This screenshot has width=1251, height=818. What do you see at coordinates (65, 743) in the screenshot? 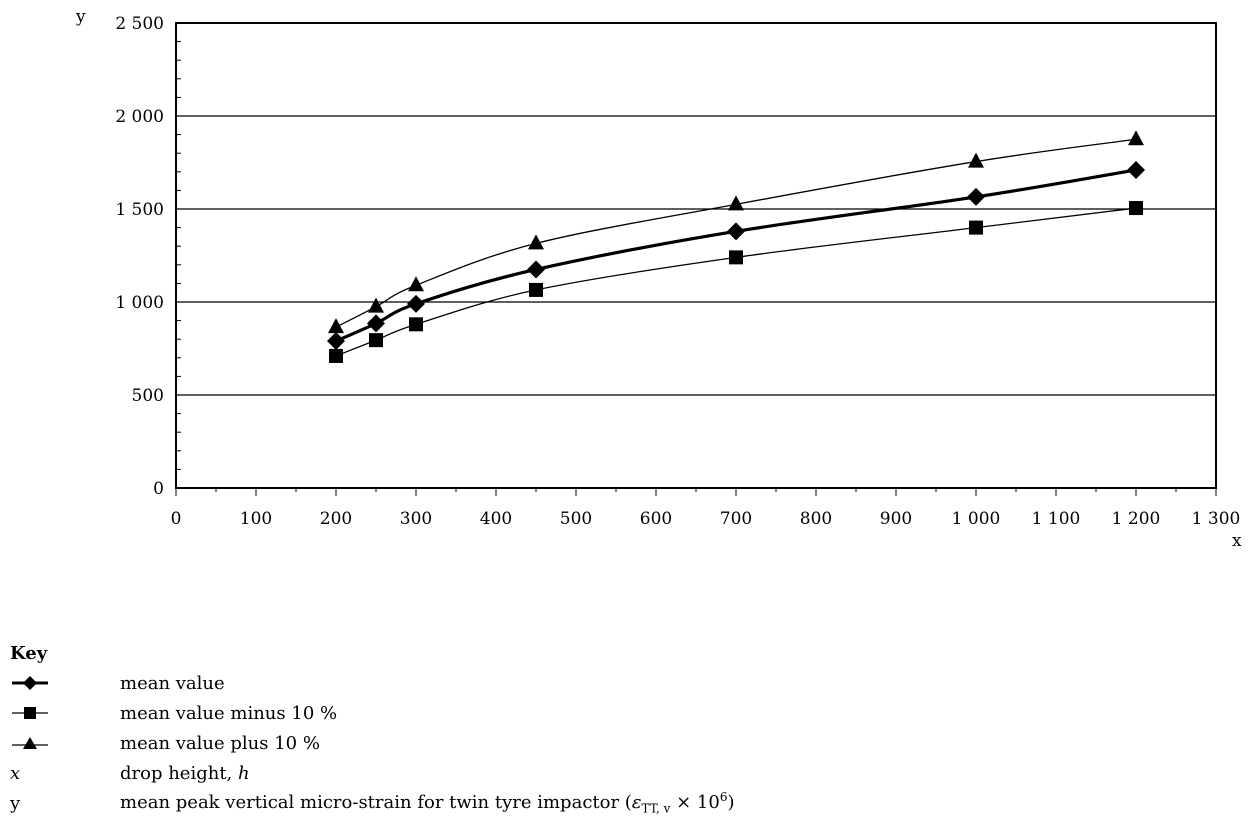
I see `key-symbol-triangle` at bounding box center [65, 743].